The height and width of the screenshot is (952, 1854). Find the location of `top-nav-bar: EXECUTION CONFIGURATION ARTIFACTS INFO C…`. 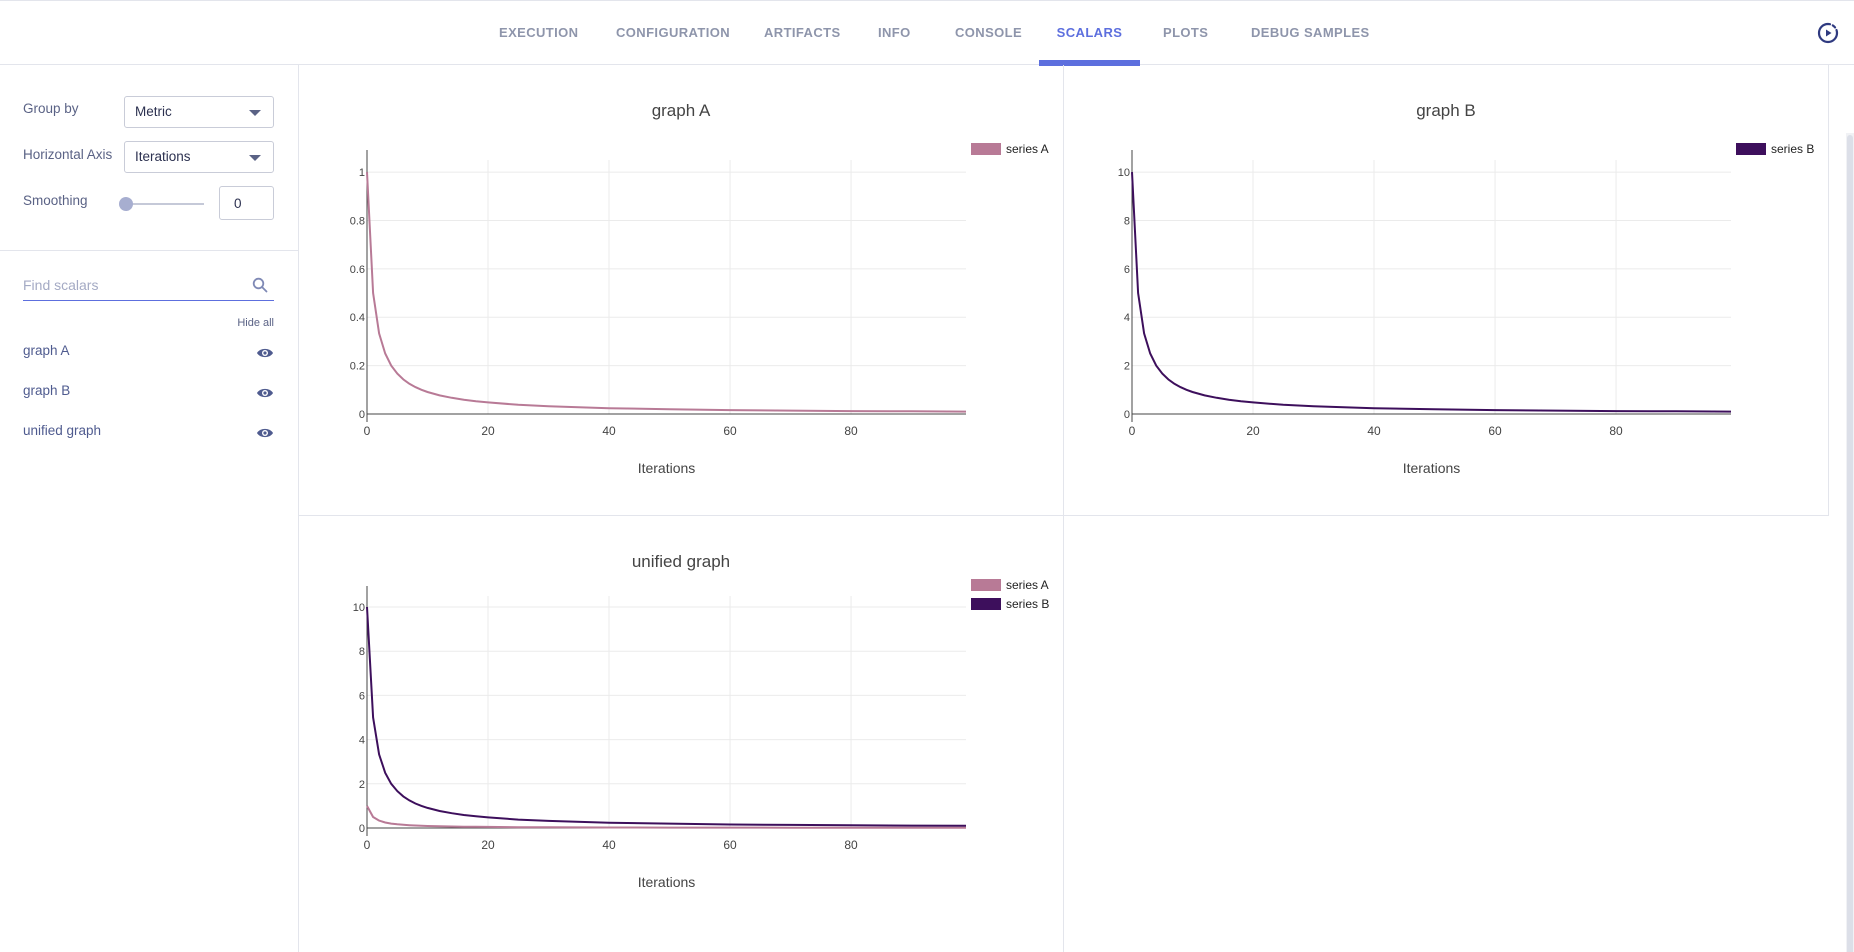

top-nav-bar: EXECUTION CONFIGURATION ARTIFACTS INFO C… is located at coordinates (927, 33).